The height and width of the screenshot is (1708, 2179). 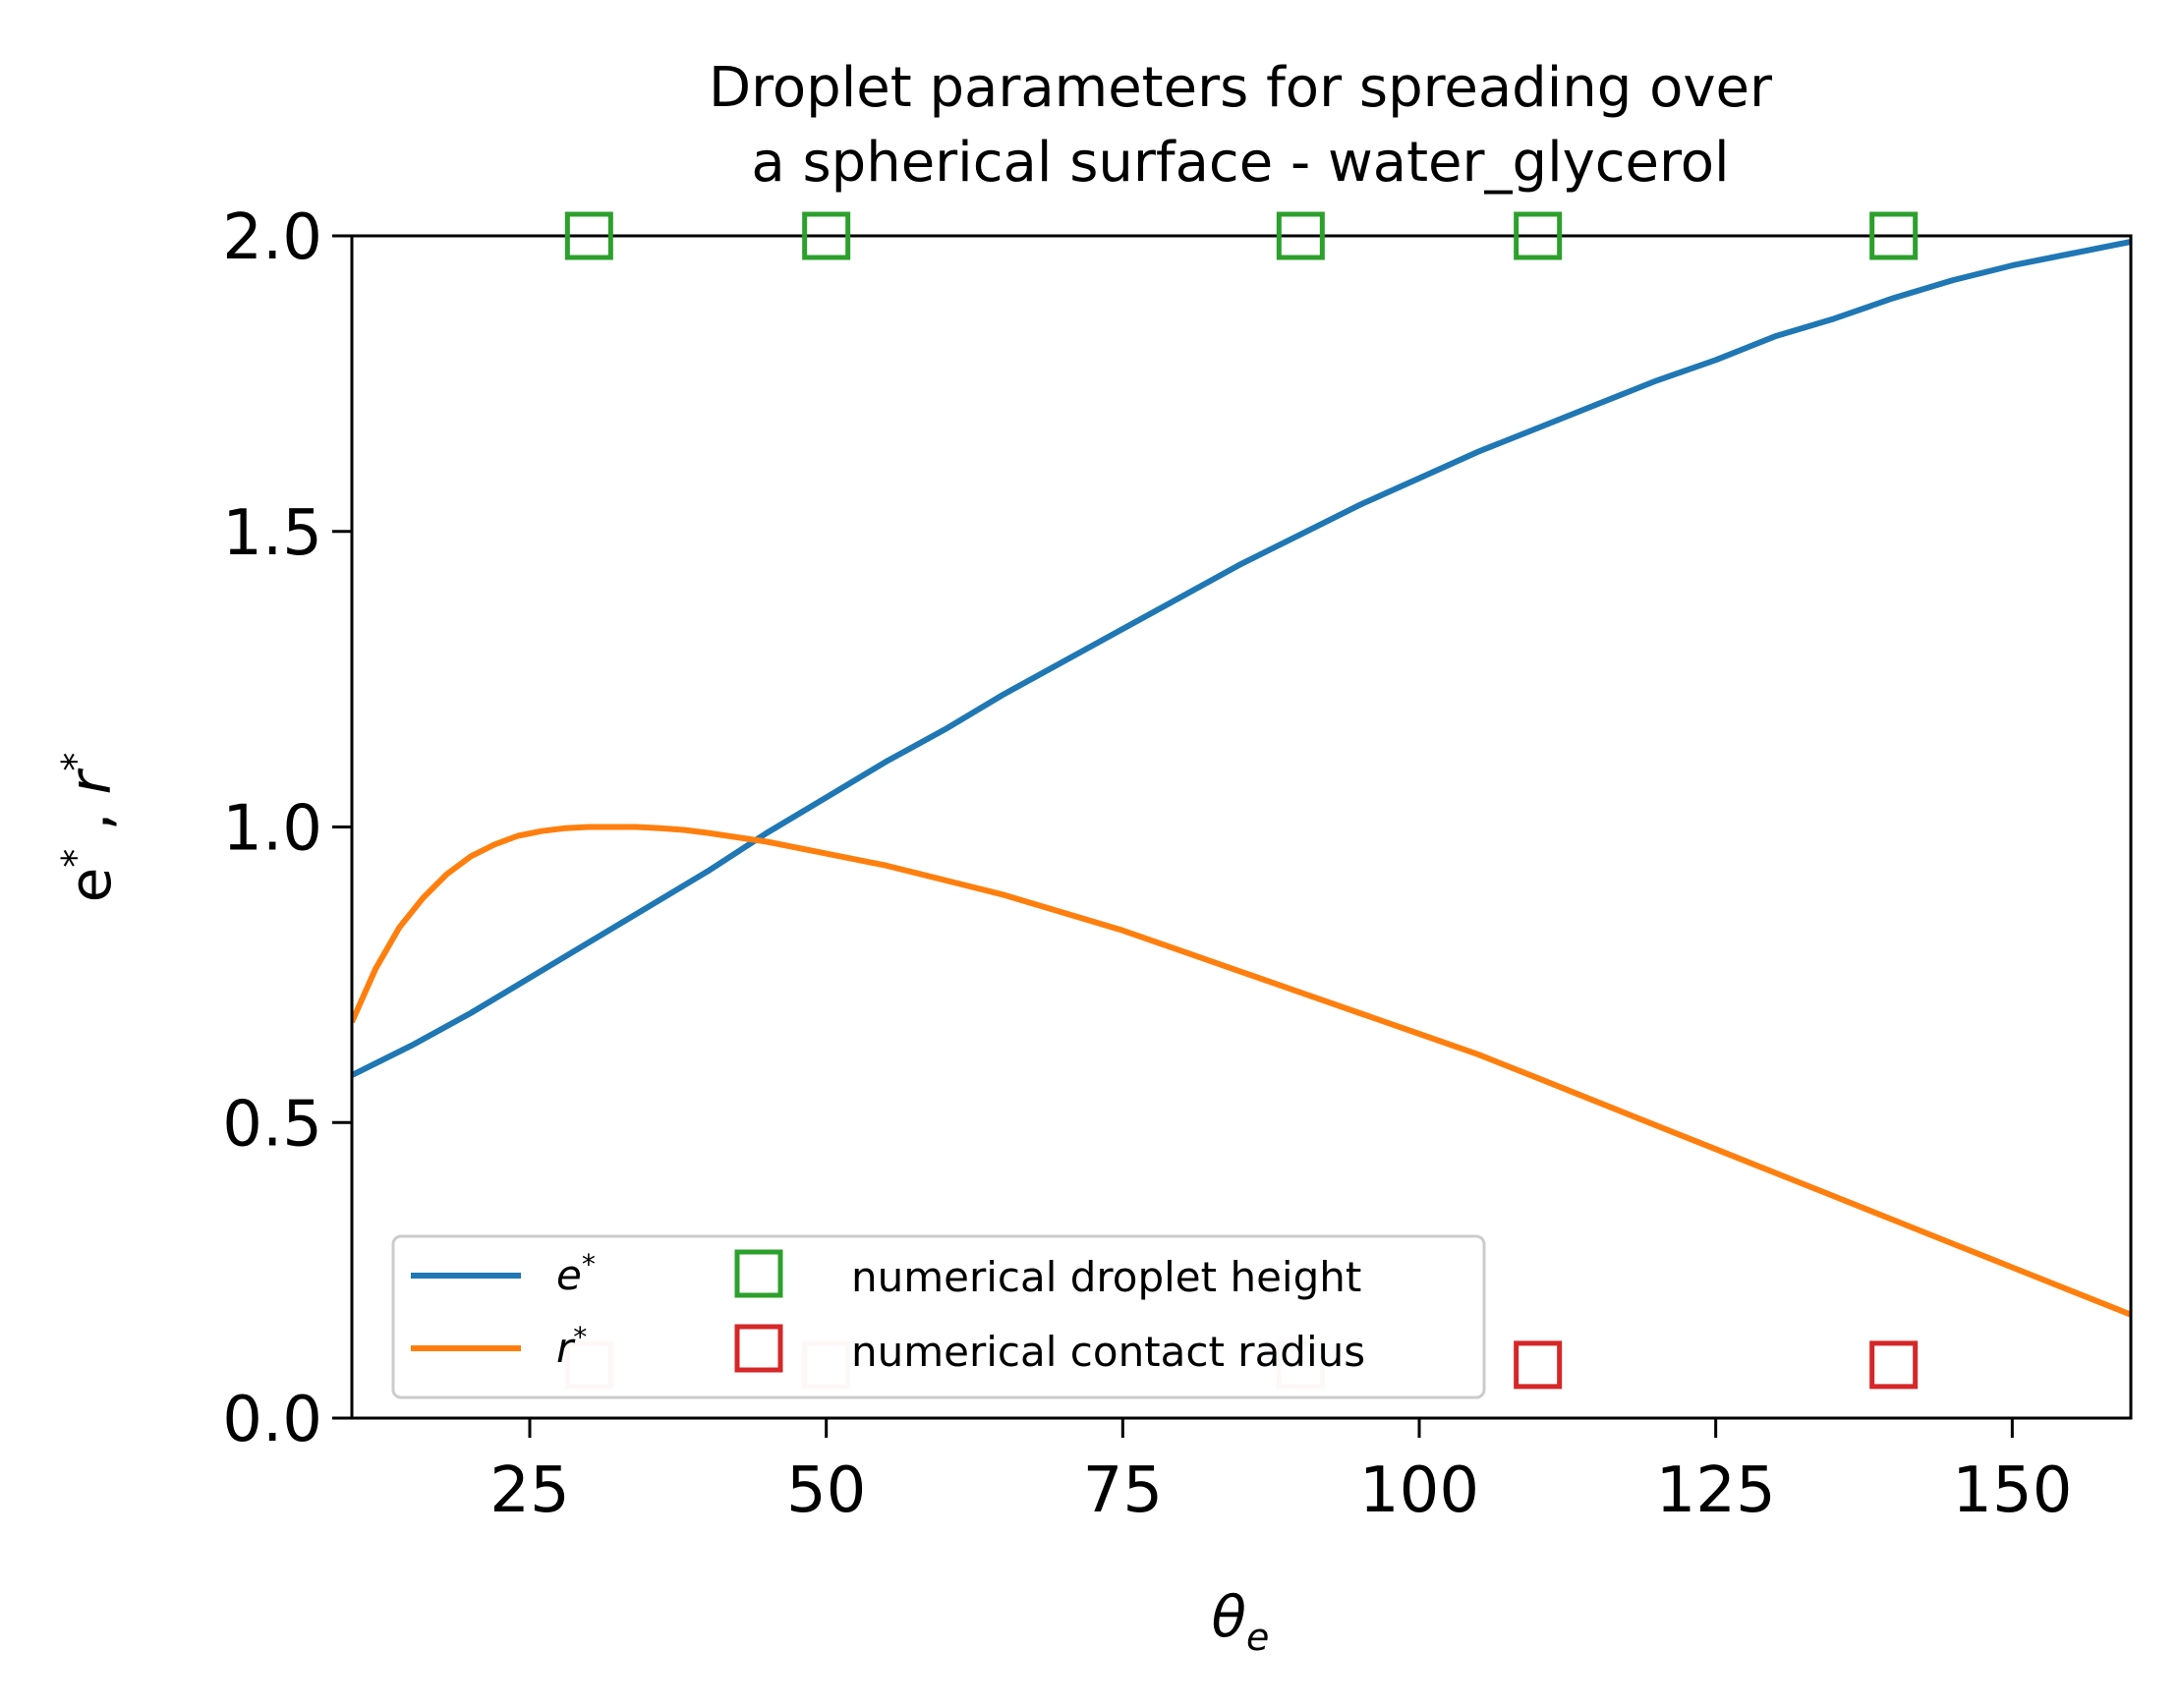 What do you see at coordinates (272, 237) in the screenshot?
I see `y-tick-label: 2.0` at bounding box center [272, 237].